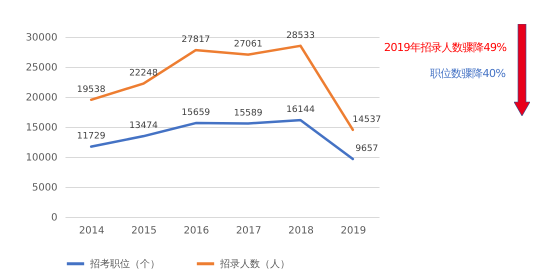 The width and height of the screenshot is (550, 279). I want to click on data-label: 27817, so click(196, 40).